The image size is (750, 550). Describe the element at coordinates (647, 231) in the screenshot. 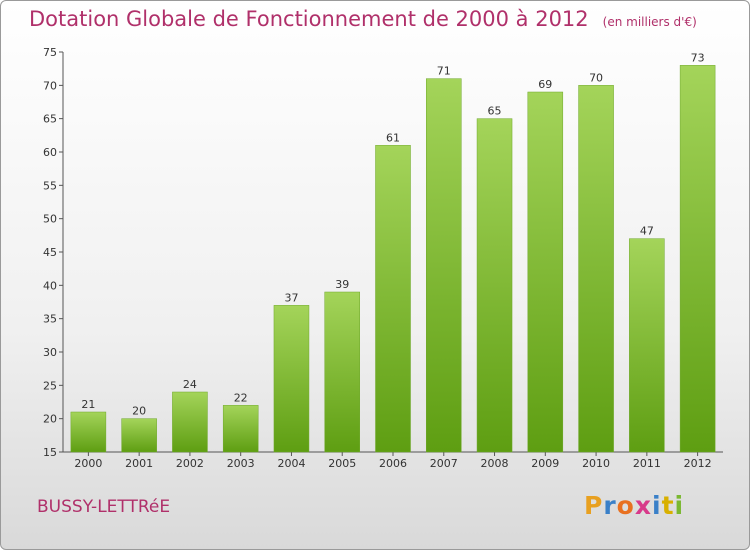

I see `bar-value-label: 47` at that location.